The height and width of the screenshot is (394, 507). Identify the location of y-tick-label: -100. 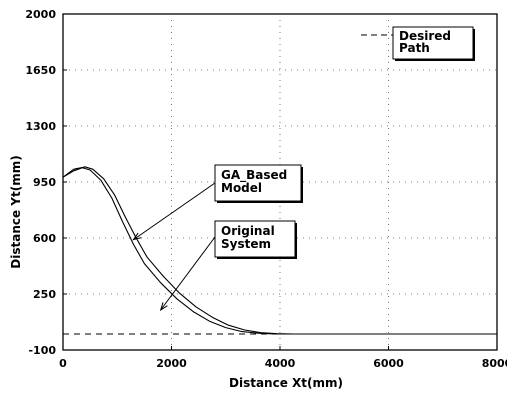
(42, 350).